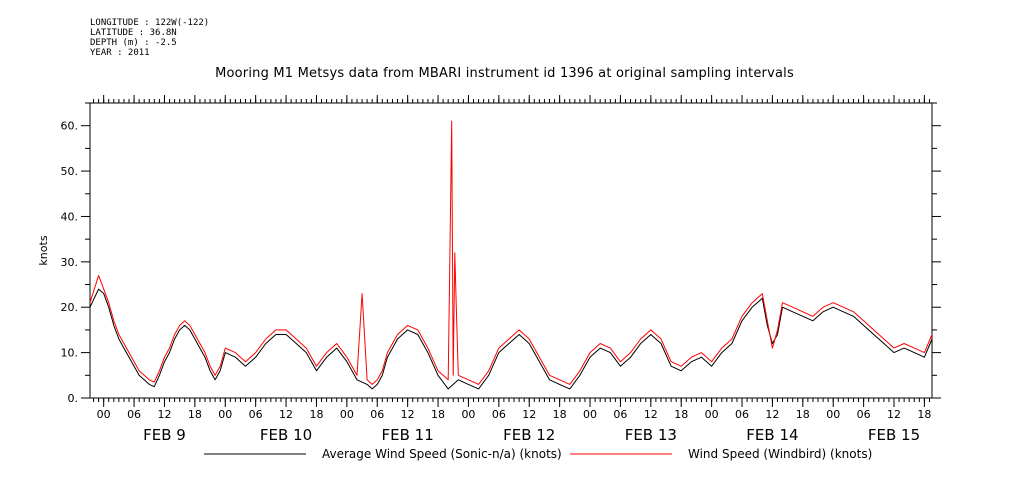 The height and width of the screenshot is (504, 1009). What do you see at coordinates (442, 454) in the screenshot?
I see `legend-label-sonic: Average Wind Speed (Sonic-n/a) (knots)` at bounding box center [442, 454].